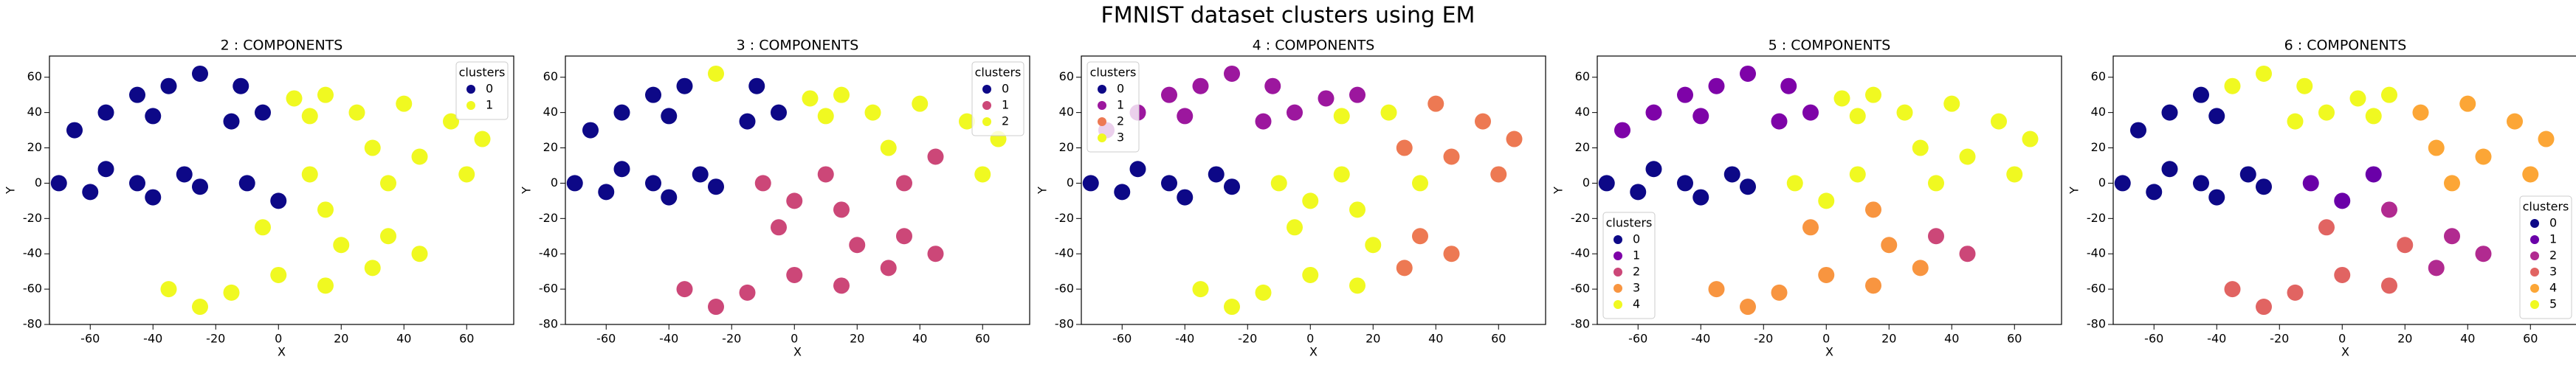 The width and height of the screenshot is (2576, 365). I want to click on x-axis-label: X, so click(282, 352).